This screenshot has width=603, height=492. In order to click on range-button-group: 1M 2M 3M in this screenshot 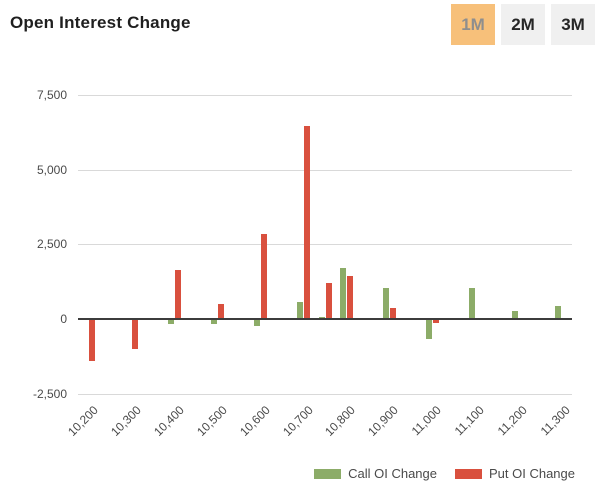, I will do `click(523, 24)`.